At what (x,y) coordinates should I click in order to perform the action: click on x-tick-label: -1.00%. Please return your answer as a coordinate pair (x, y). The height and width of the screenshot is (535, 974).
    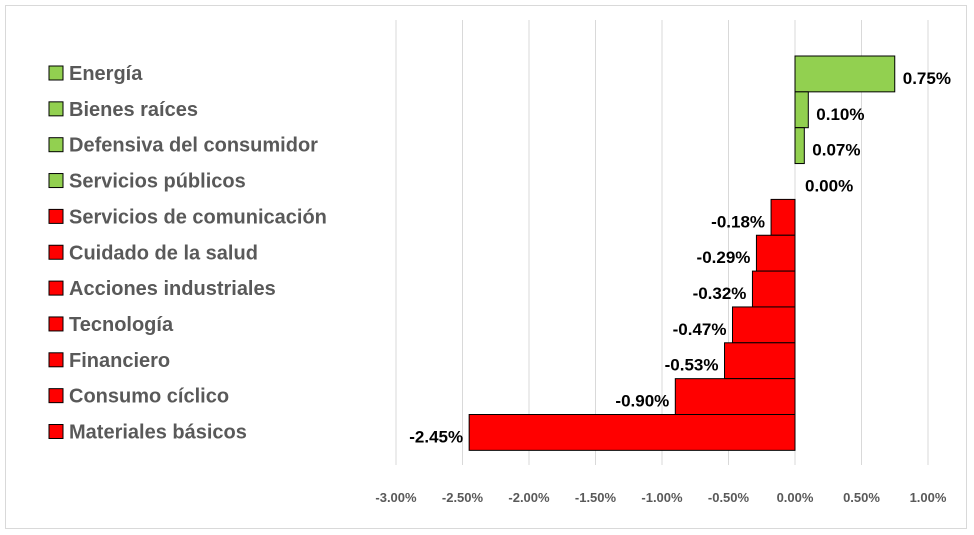
    Looking at the image, I should click on (662, 497).